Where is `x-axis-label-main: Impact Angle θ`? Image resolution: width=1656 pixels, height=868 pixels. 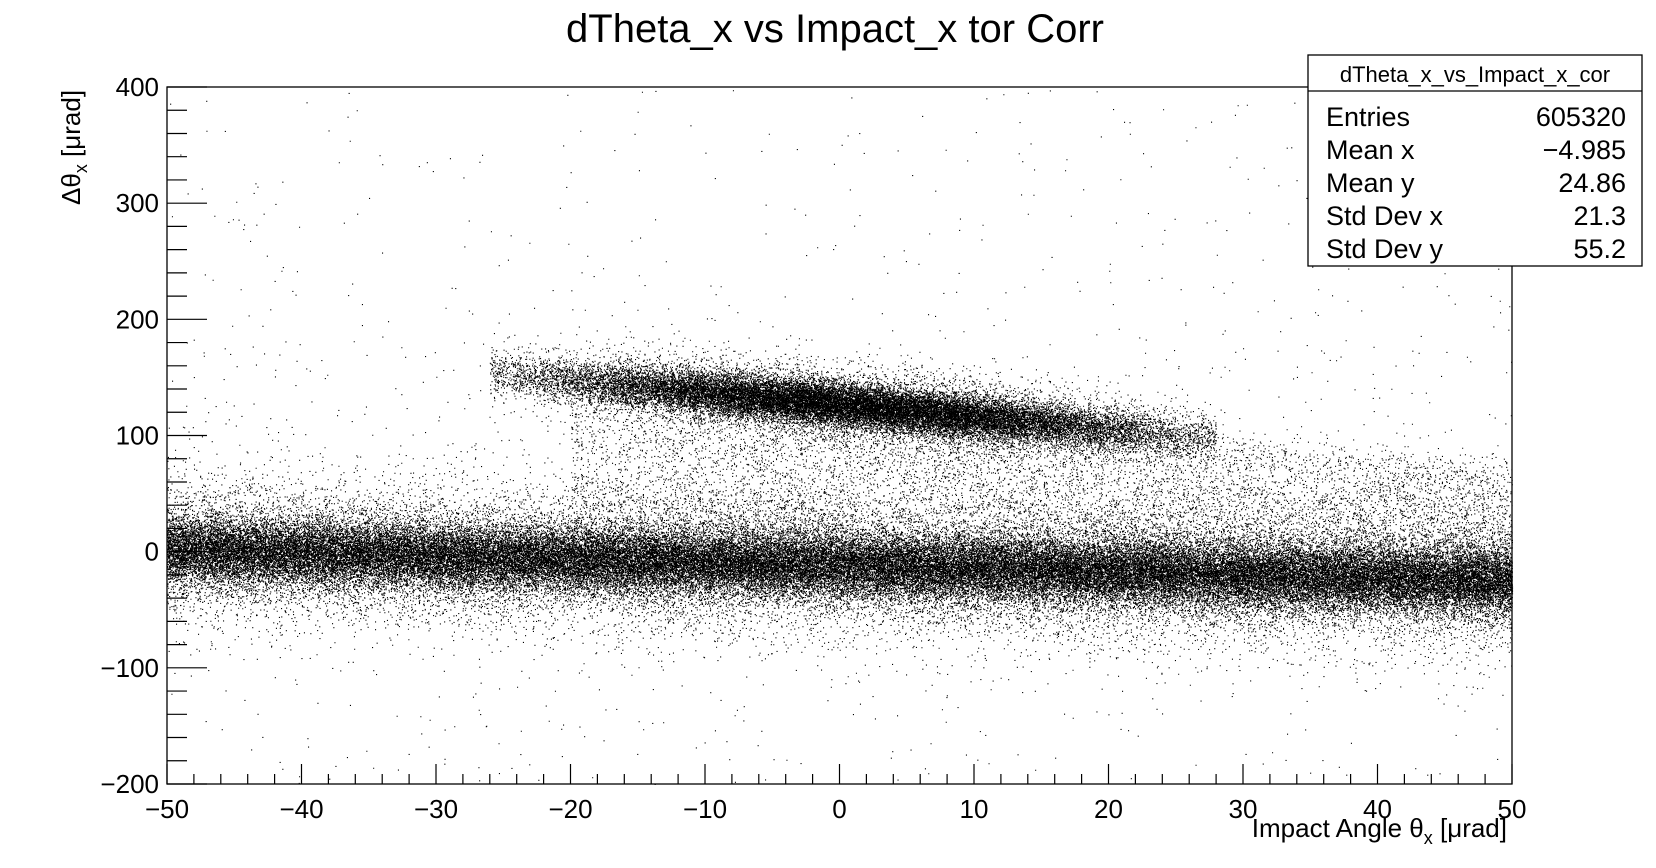 x-axis-label-main: Impact Angle θ is located at coordinates (1338, 828).